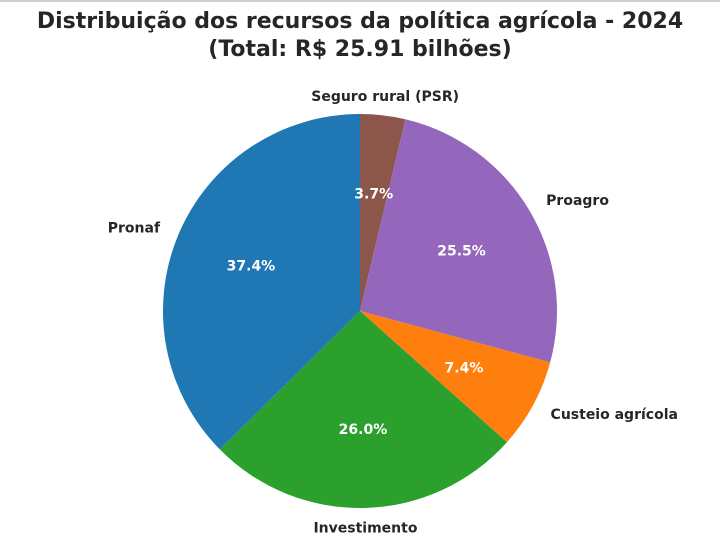  I want to click on pct-label-proagro: 25.5%, so click(461, 252).